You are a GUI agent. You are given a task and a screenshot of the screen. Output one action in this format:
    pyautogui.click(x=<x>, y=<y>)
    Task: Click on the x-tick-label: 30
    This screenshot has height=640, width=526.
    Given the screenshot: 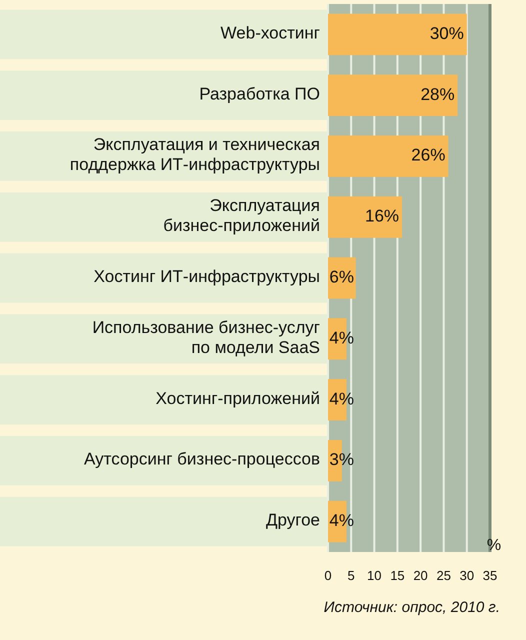 What is the action you would take?
    pyautogui.click(x=467, y=575)
    